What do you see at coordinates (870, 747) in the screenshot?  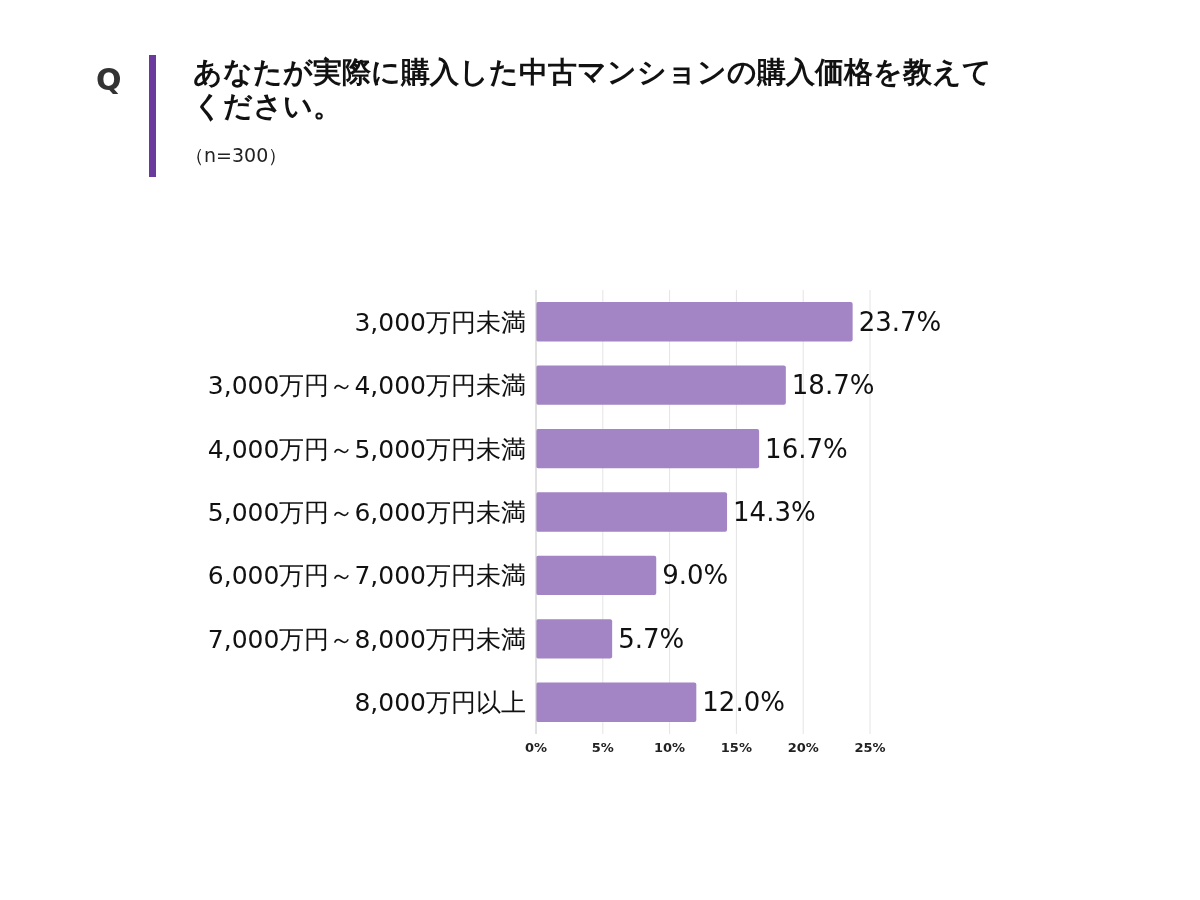 I see `x-tick-label: 25%` at bounding box center [870, 747].